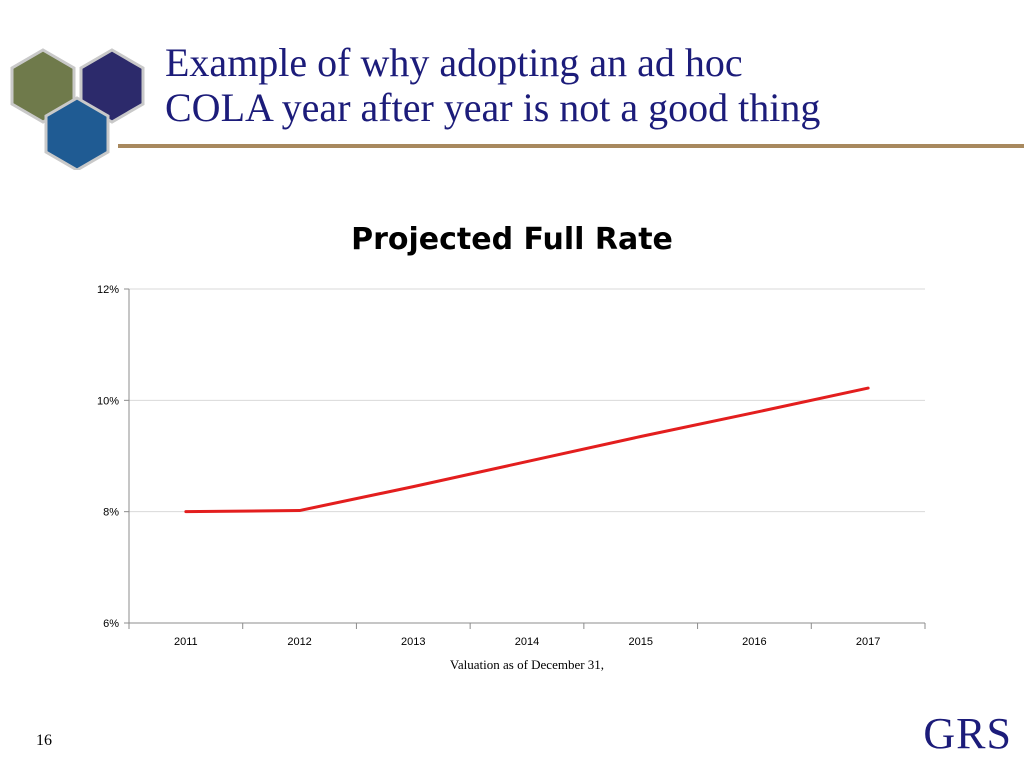 The image size is (1024, 768). What do you see at coordinates (77, 133) in the screenshot?
I see `blue-hexagon` at bounding box center [77, 133].